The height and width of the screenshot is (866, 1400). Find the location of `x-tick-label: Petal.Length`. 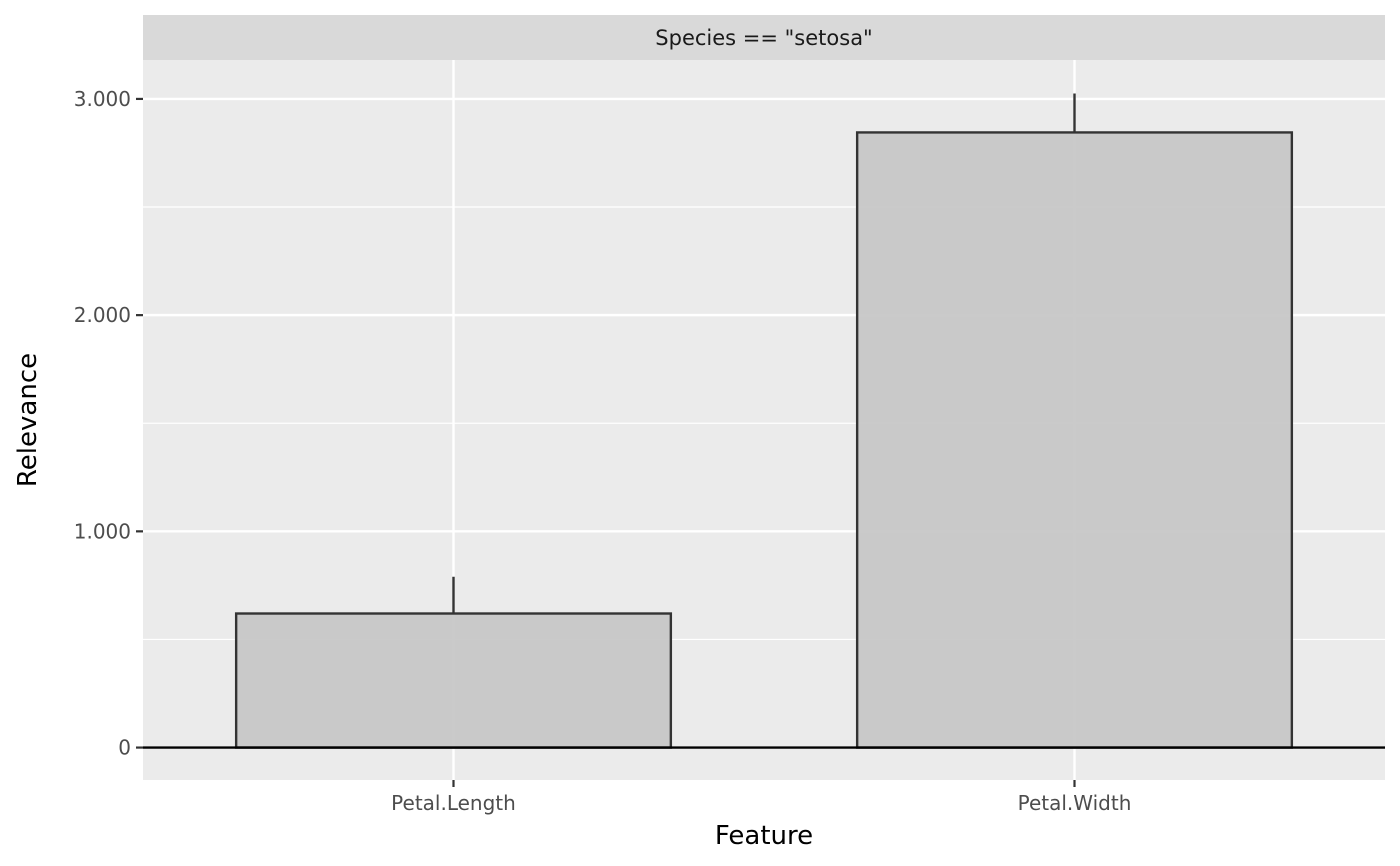

x-tick-label: Petal.Length is located at coordinates (453, 803).